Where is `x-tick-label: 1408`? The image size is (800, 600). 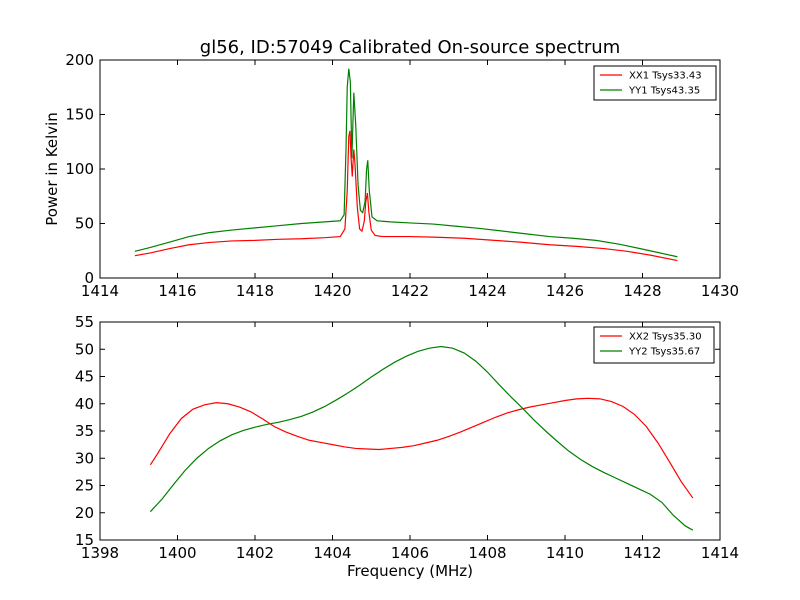 x-tick-label: 1408 is located at coordinates (487, 553).